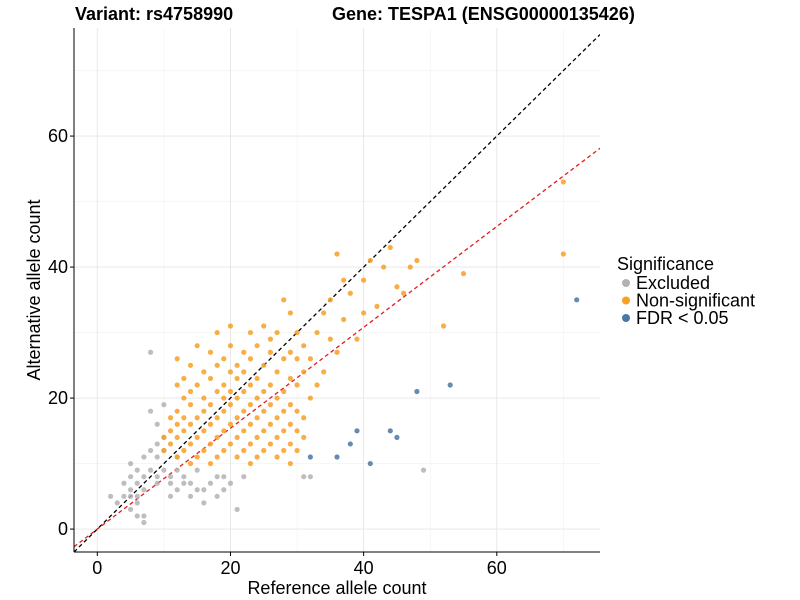 This screenshot has height=600, width=800. Describe the element at coordinates (497, 568) in the screenshot. I see `x-tick-label: 60` at that location.